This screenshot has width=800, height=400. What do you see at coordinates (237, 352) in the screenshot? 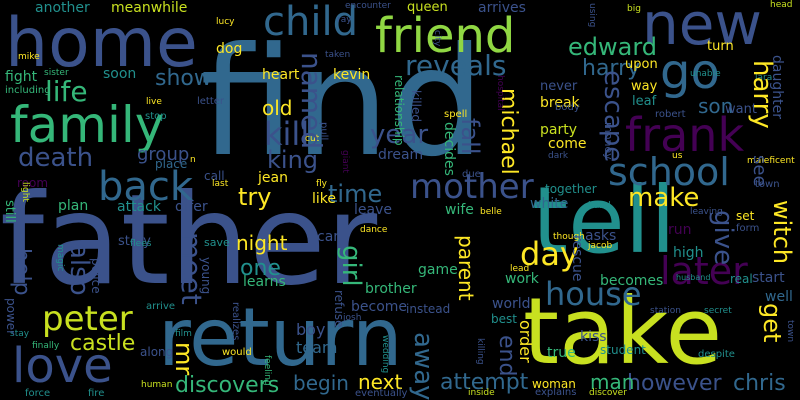
I see `word-would: would` at bounding box center [237, 352].